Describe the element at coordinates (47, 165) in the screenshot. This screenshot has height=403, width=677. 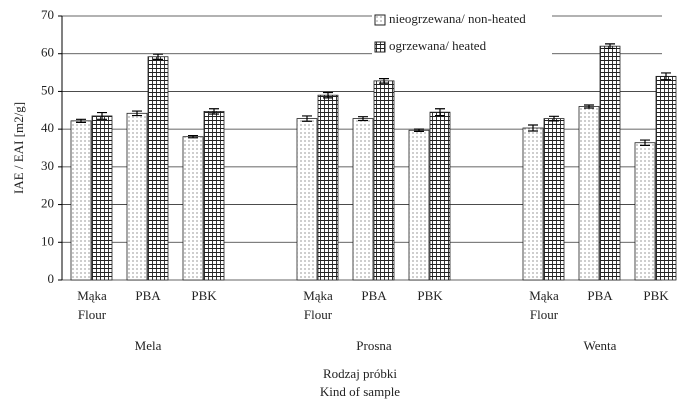
I see `y-tick-label: 30` at that location.